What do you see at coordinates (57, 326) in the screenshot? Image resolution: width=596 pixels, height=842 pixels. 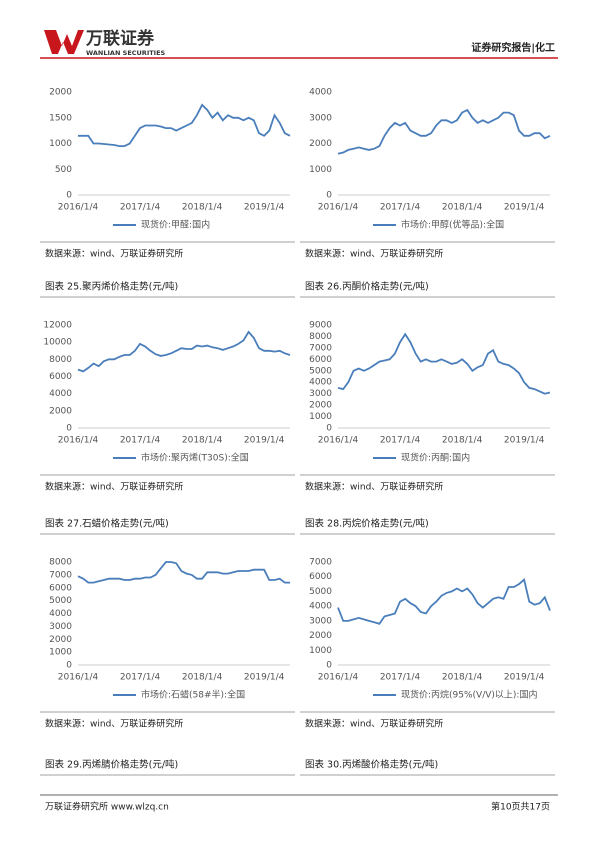 I see `y-tick-label: 12000` at bounding box center [57, 326].